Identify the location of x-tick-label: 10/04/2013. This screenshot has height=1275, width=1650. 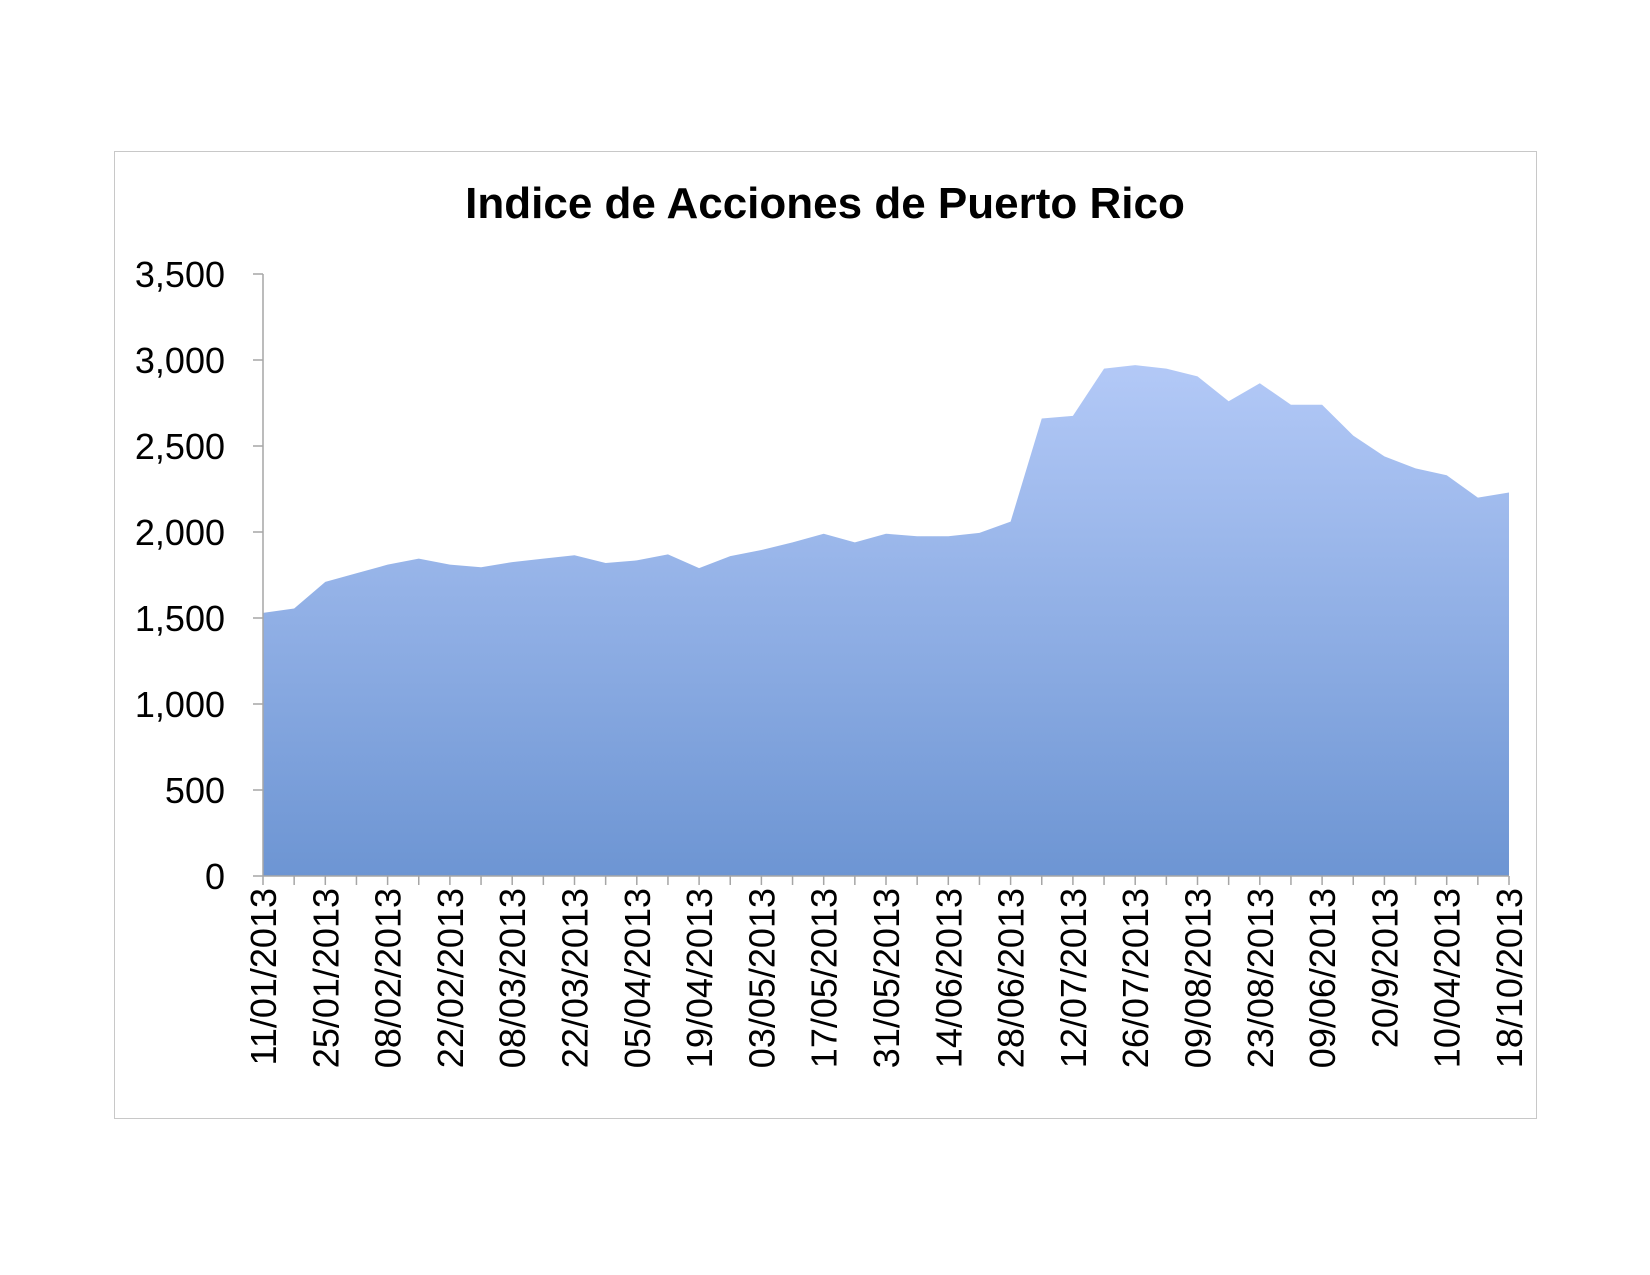
(1447, 978).